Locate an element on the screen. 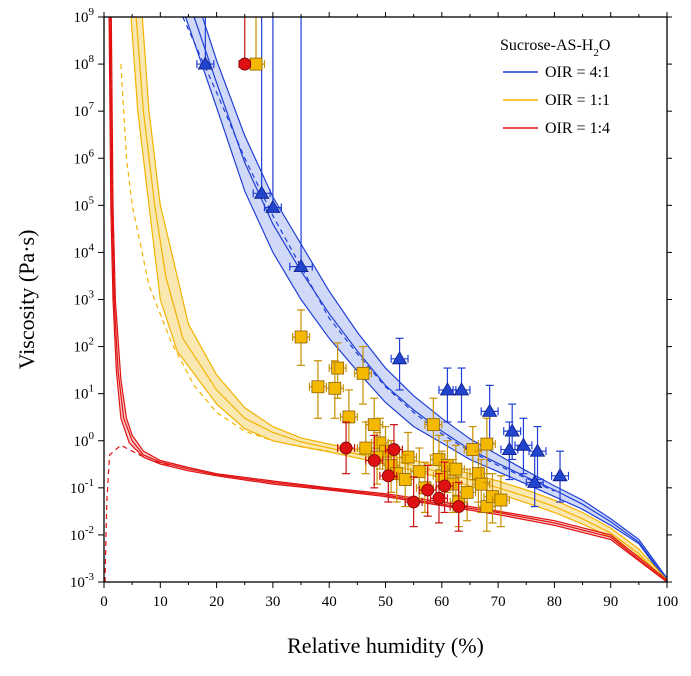 This screenshot has height=676, width=691. legend-entry-label: OIR = 1:1 is located at coordinates (577, 100).